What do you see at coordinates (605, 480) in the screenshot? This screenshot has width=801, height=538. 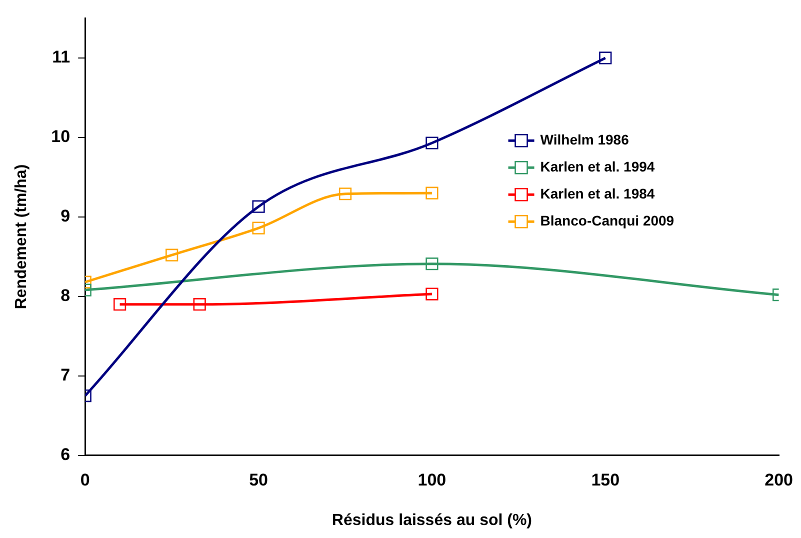 I see `x-tick-label: 150` at bounding box center [605, 480].